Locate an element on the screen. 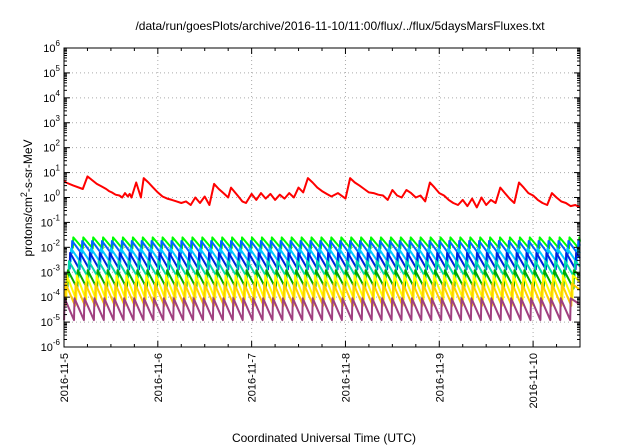 The image size is (640, 448). y-tick-label: 10⁻¹ is located at coordinates (51, 221).